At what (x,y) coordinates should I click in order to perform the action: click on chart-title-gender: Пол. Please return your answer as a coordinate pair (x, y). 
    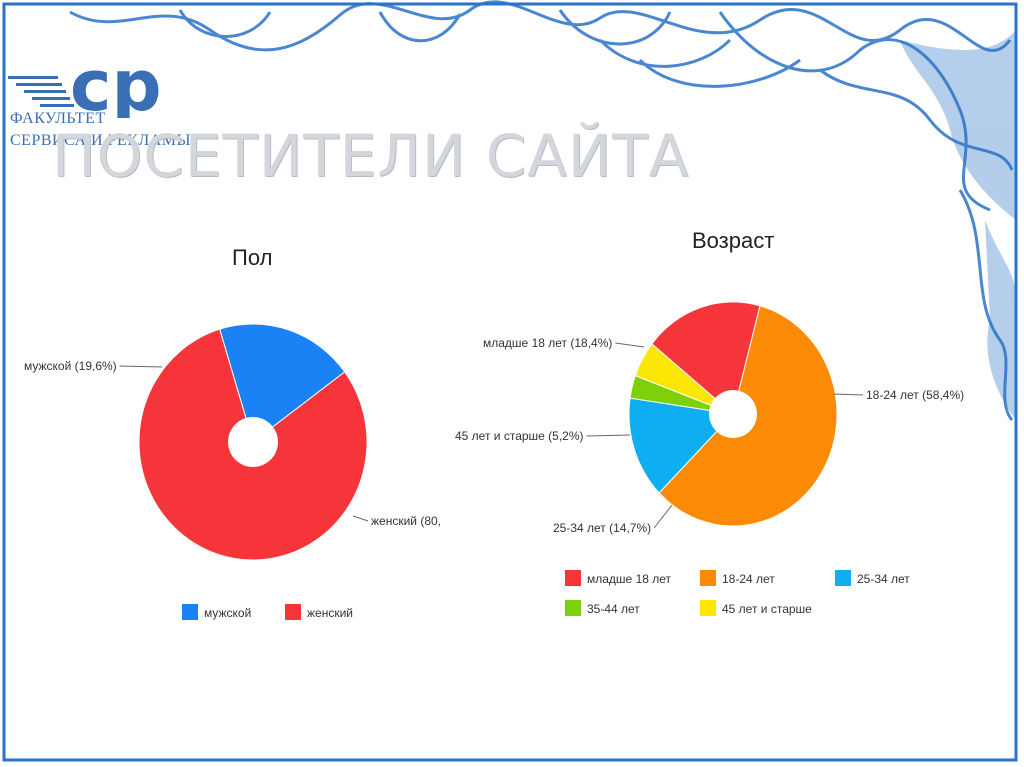
    Looking at the image, I should click on (252, 257).